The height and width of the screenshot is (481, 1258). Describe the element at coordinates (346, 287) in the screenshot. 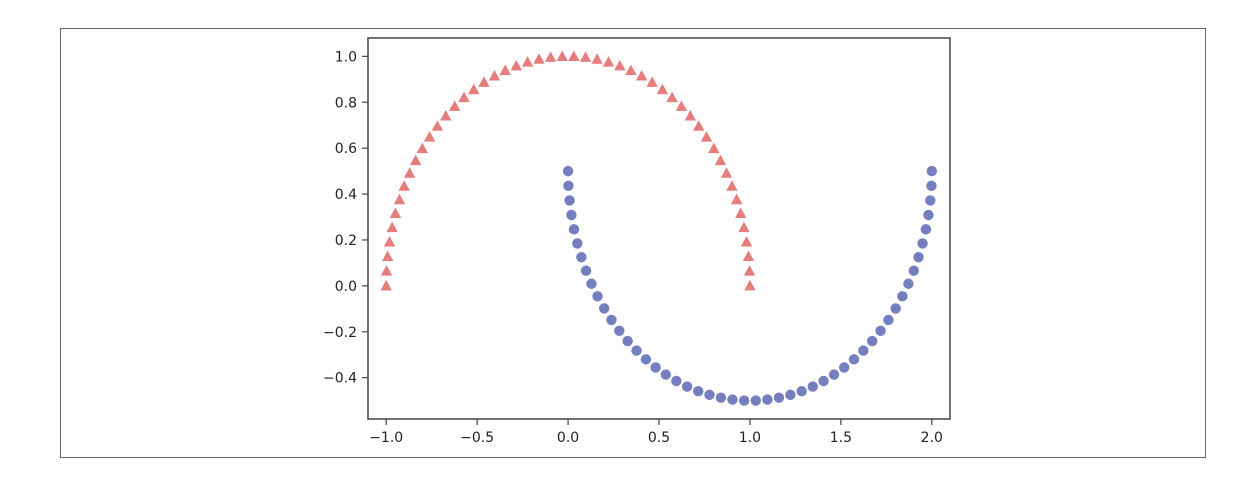

I see `y-tick-label: 0.0` at that location.